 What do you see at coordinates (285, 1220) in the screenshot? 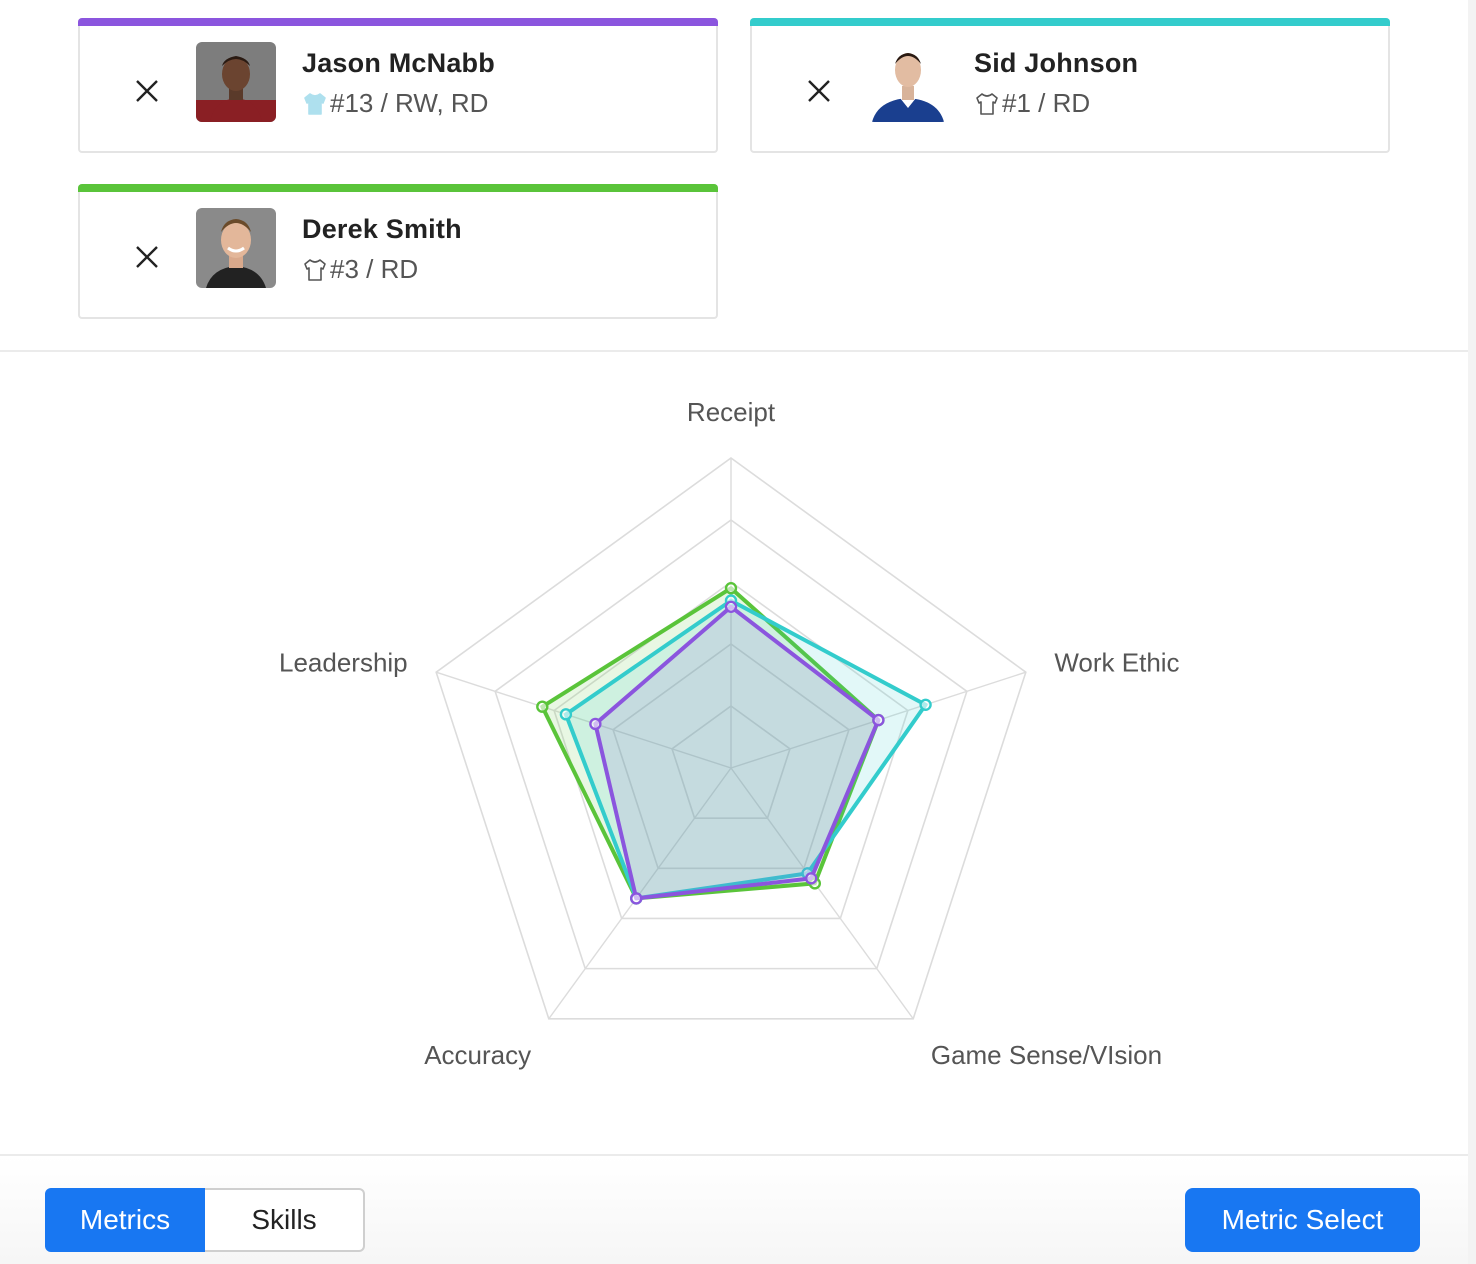
I see `tab-skills: Skills` at bounding box center [285, 1220].